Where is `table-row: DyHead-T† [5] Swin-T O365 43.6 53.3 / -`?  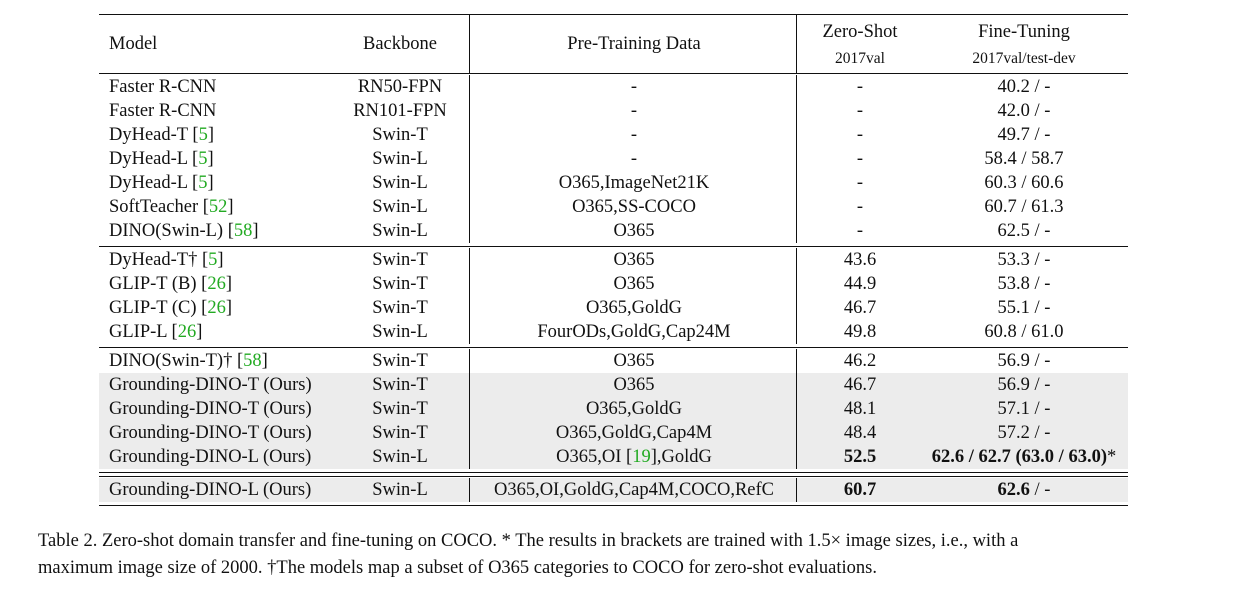 table-row: DyHead-T† [5] Swin-T O365 43.6 53.3 / - is located at coordinates (613, 260).